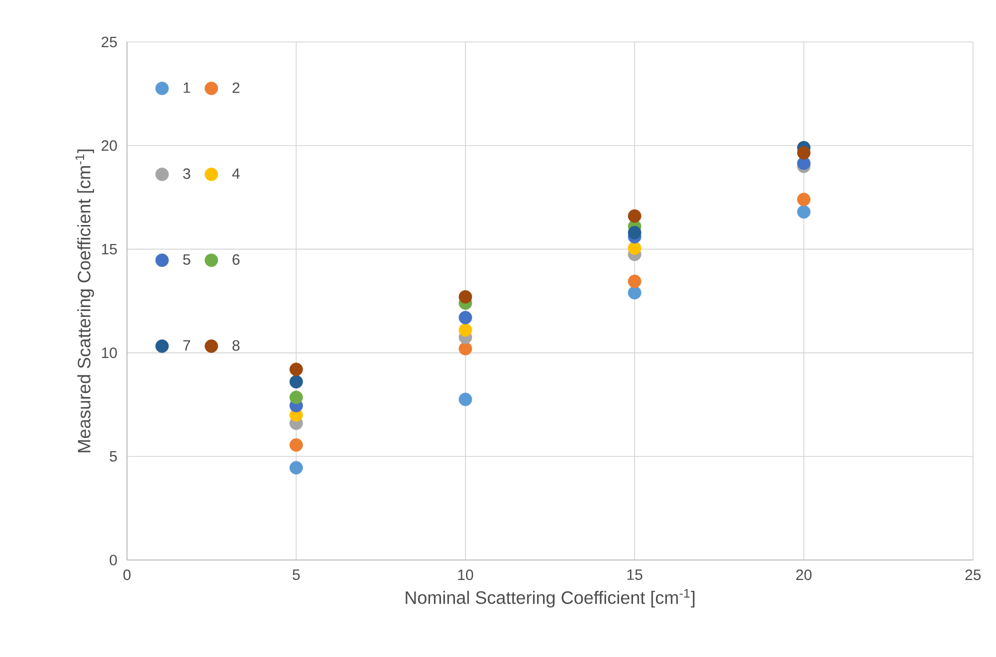 Image resolution: width=996 pixels, height=657 pixels. I want to click on y-tick-label: 20, so click(109, 145).